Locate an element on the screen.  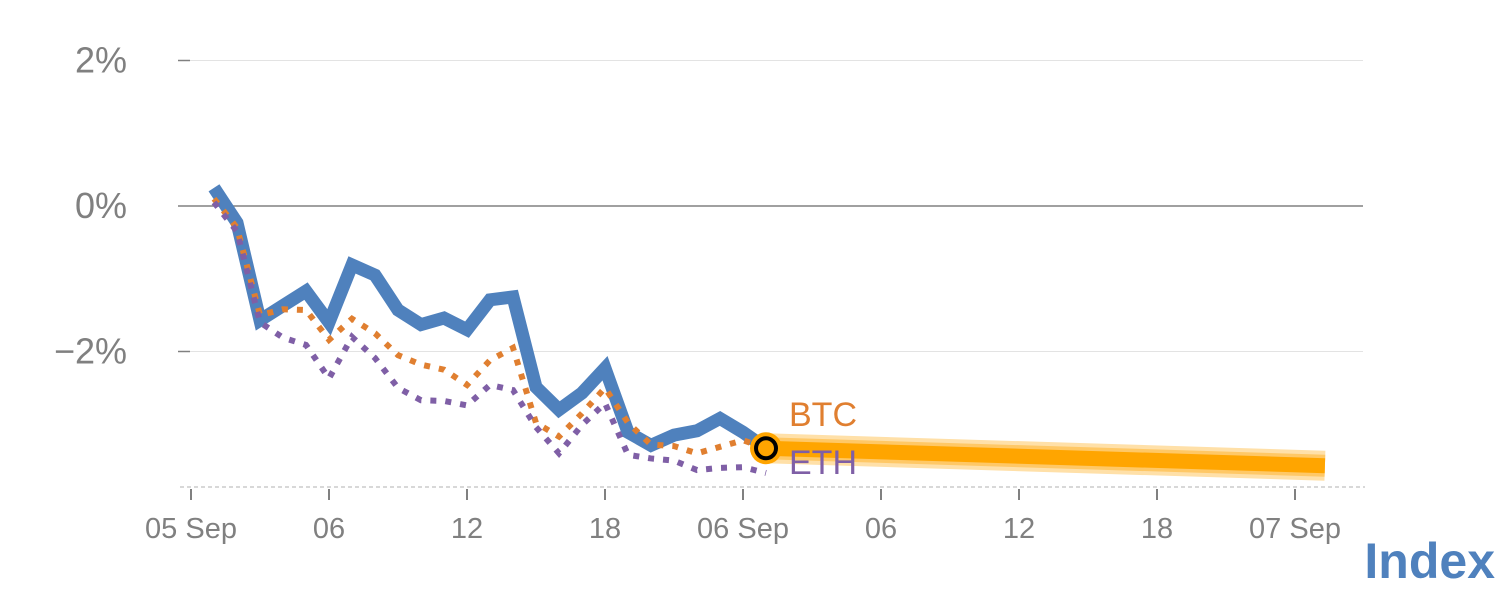
marker-inner is located at coordinates (766, 448).